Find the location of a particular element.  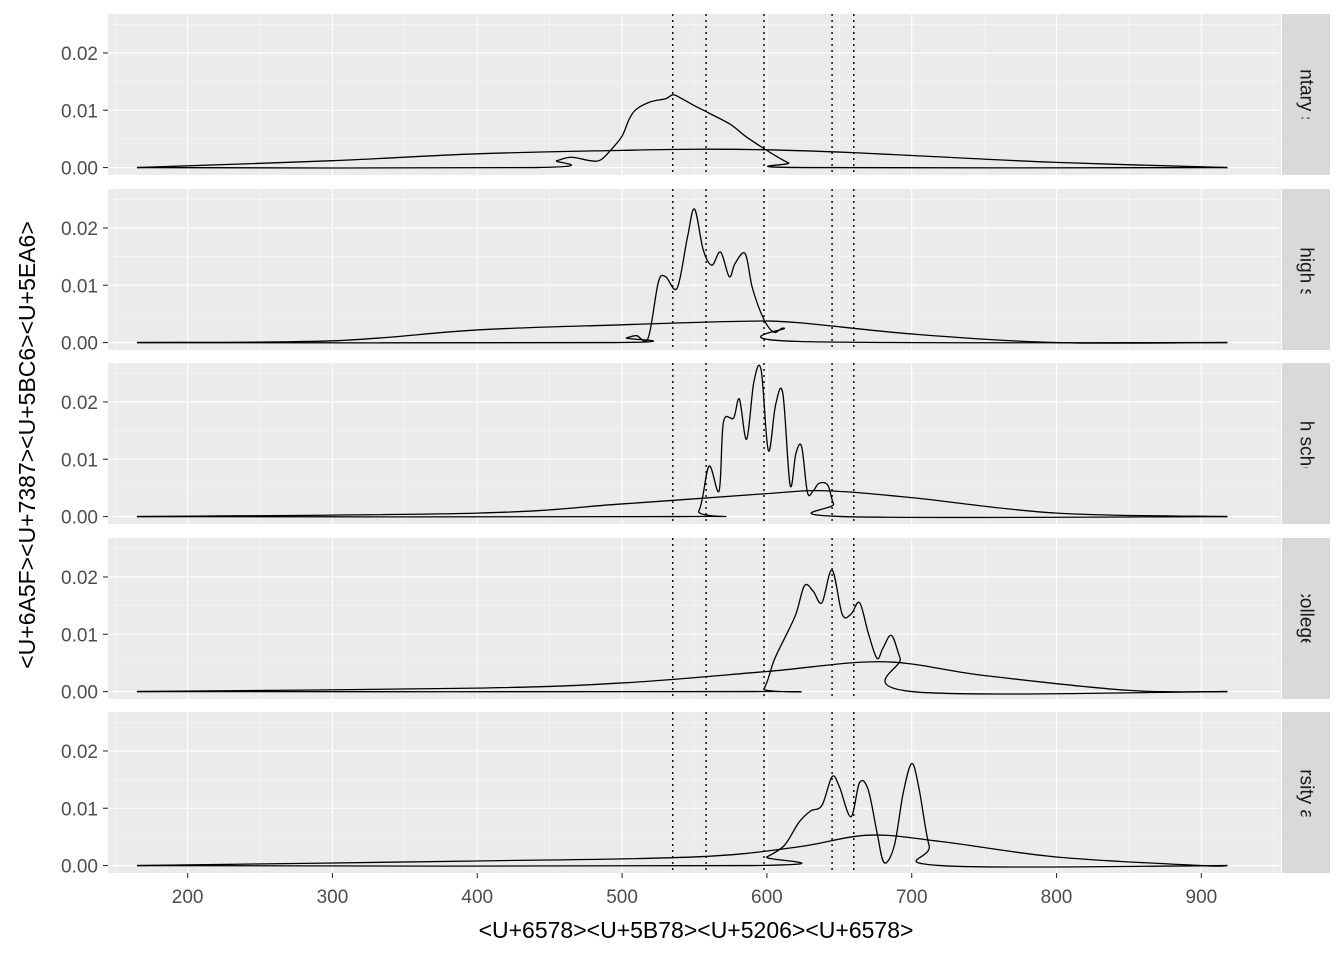

x-tick-label: 200 is located at coordinates (188, 897).